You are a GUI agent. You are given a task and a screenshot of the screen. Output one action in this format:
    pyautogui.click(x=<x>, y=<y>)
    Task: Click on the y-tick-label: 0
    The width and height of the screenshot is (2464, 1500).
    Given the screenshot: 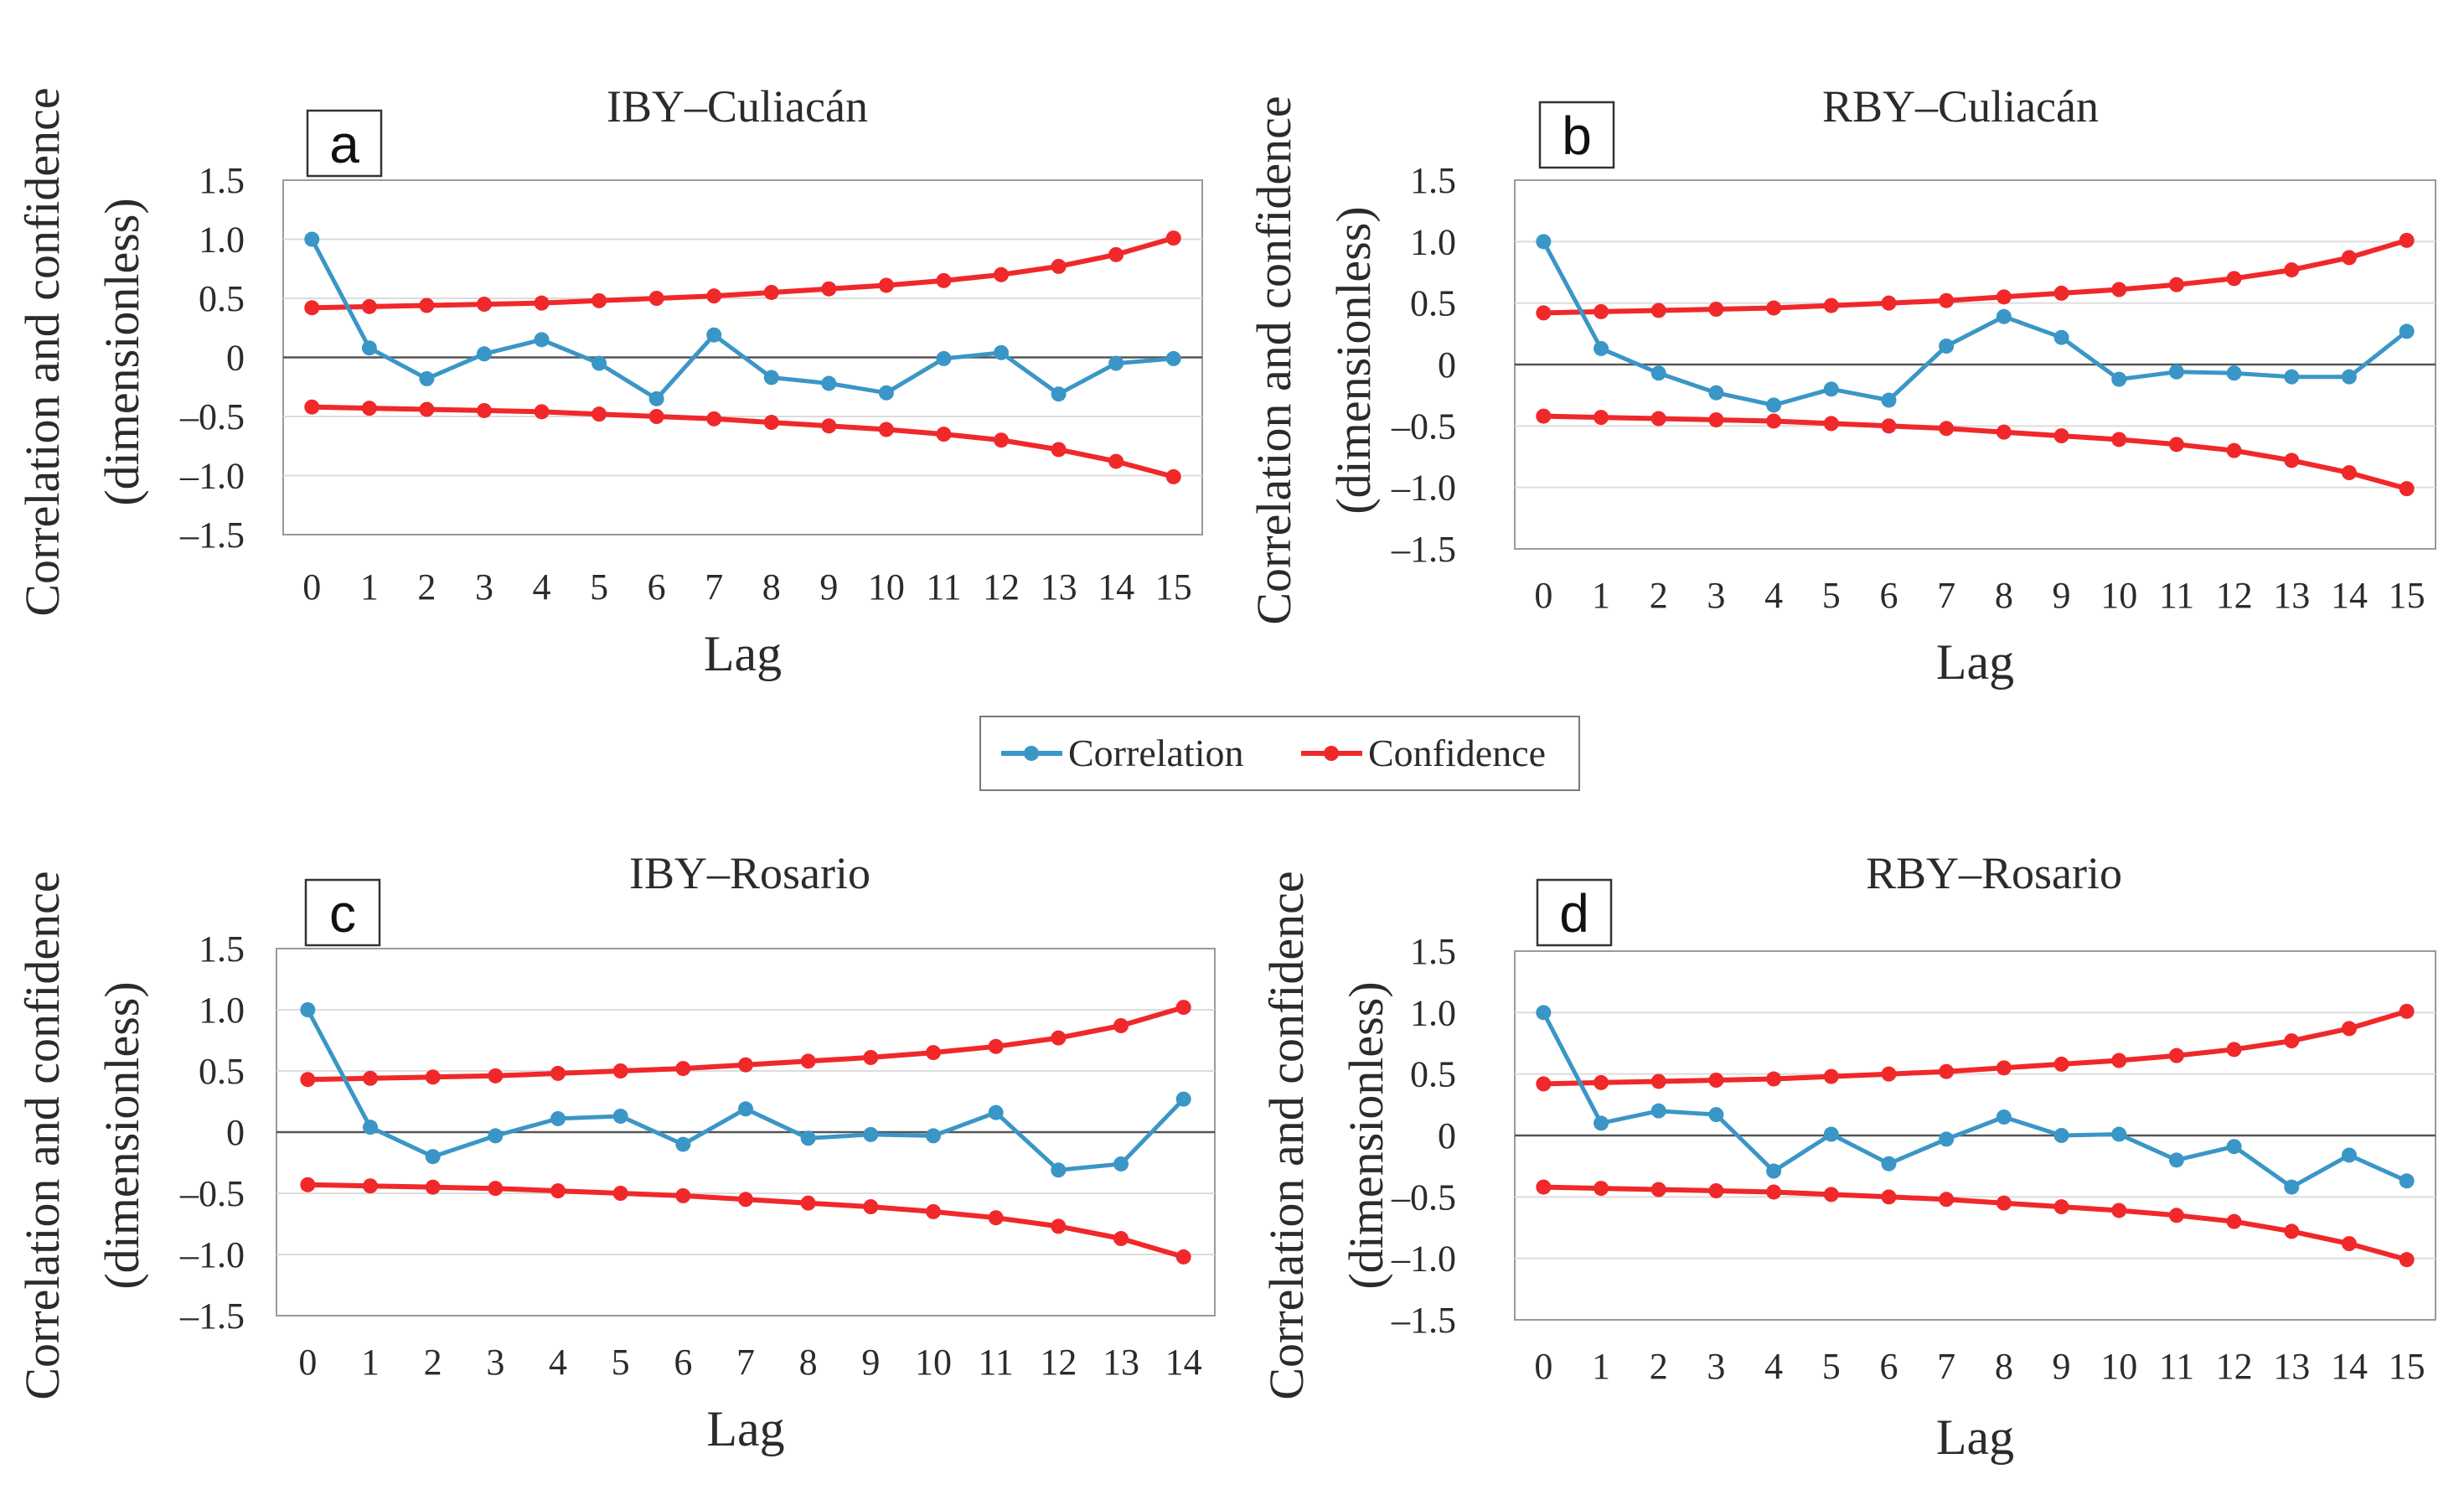 What is the action you would take?
    pyautogui.click(x=235, y=1132)
    